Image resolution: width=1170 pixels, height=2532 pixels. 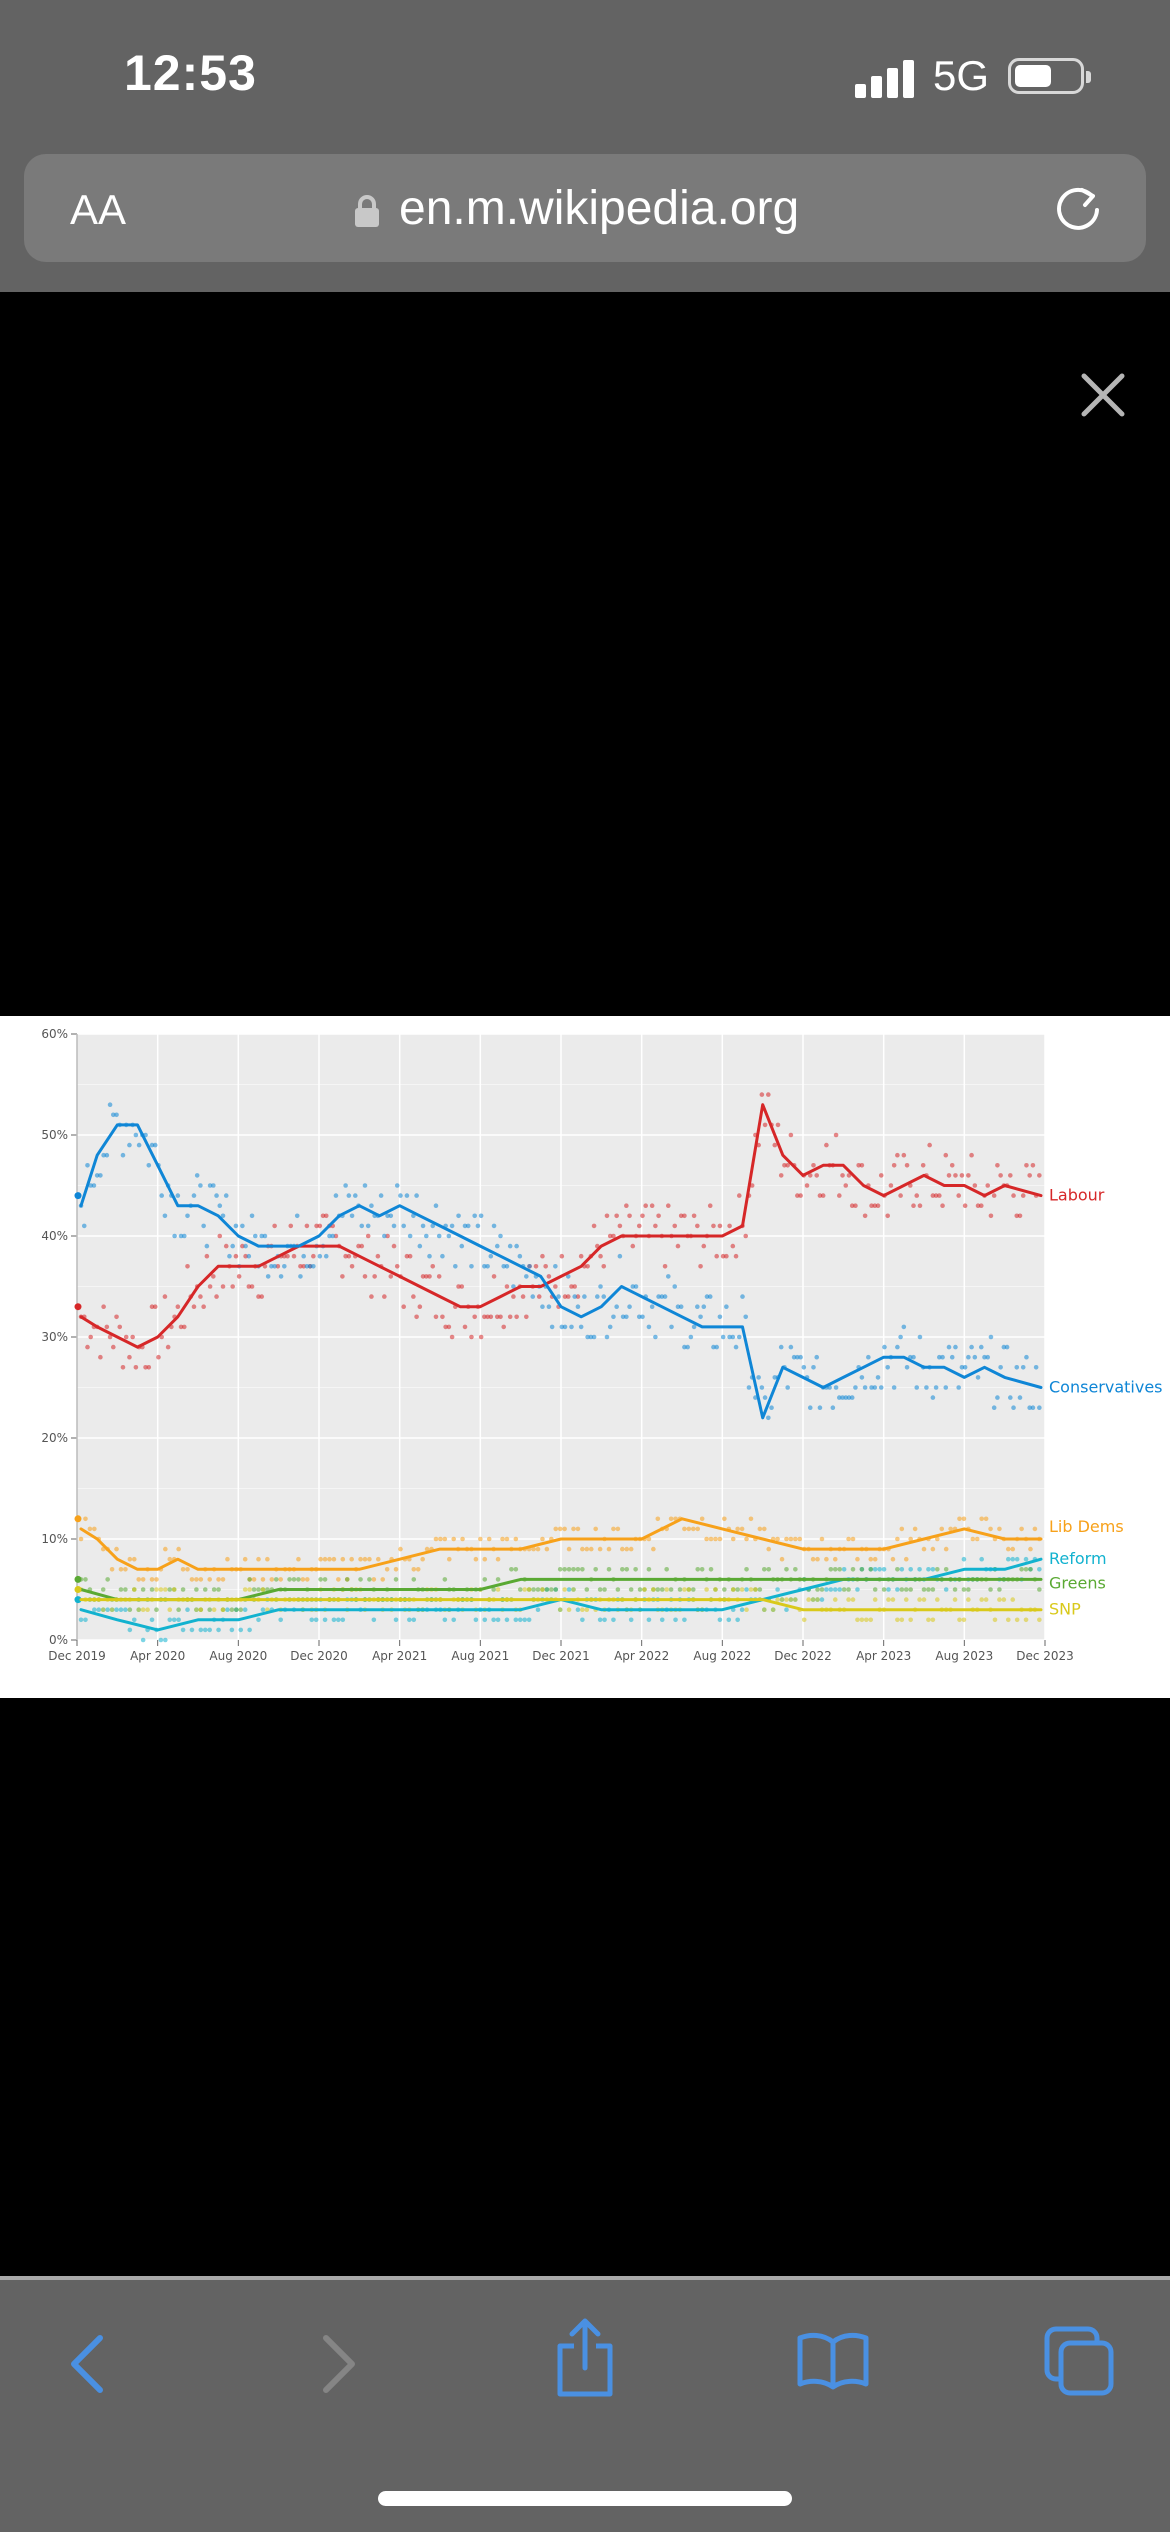 What do you see at coordinates (833, 2360) in the screenshot?
I see `bookmarks-book-icon` at bounding box center [833, 2360].